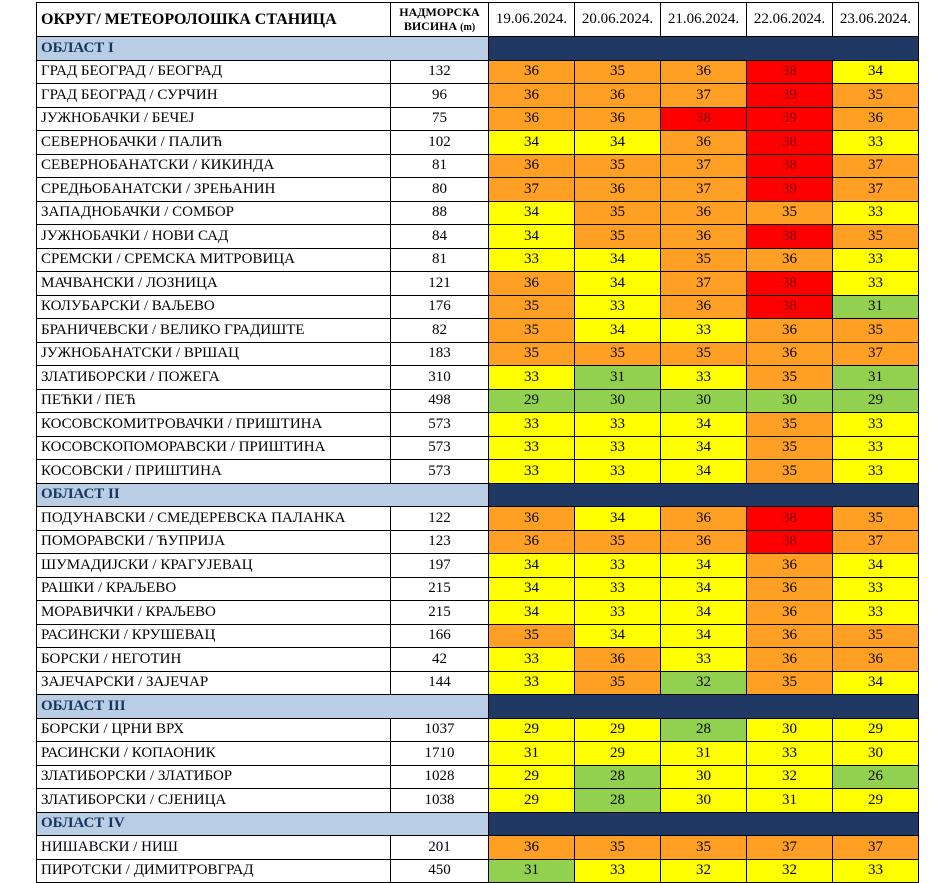  I want to click on section-label: ОБЛАСТ IV, so click(262, 823).